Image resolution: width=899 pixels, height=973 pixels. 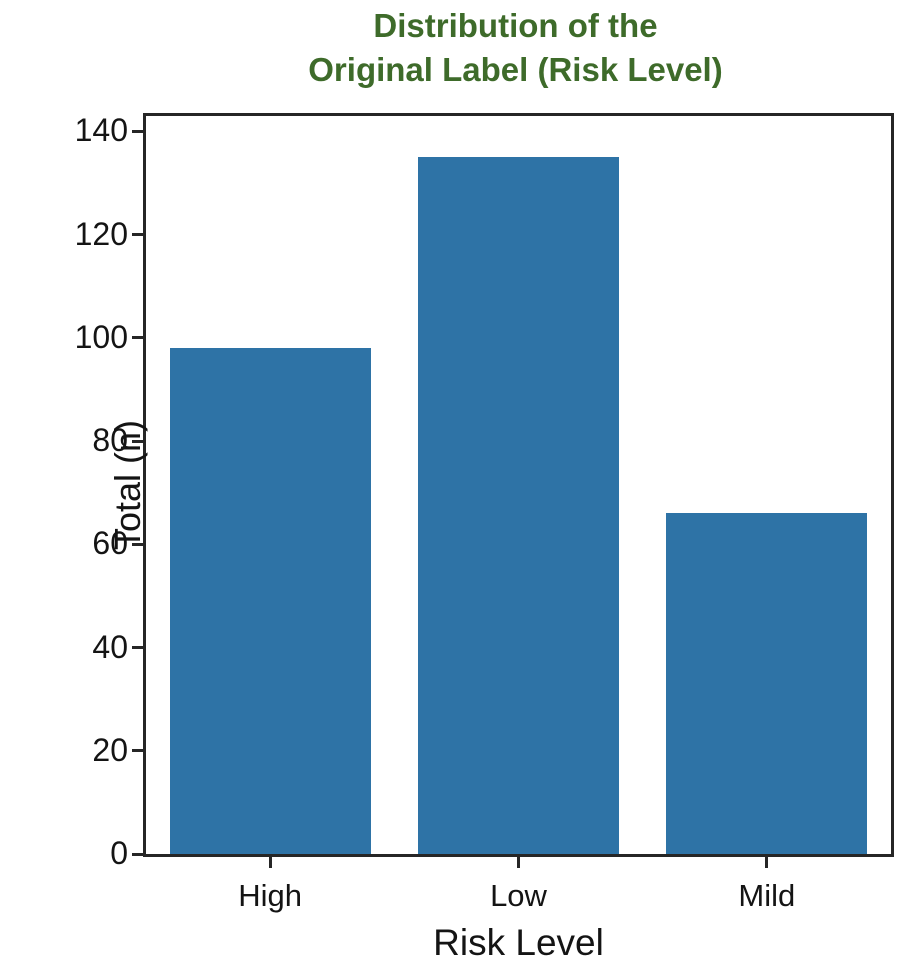 What do you see at coordinates (515, 25) in the screenshot?
I see `chart-title-line1: Distribution of the` at bounding box center [515, 25].